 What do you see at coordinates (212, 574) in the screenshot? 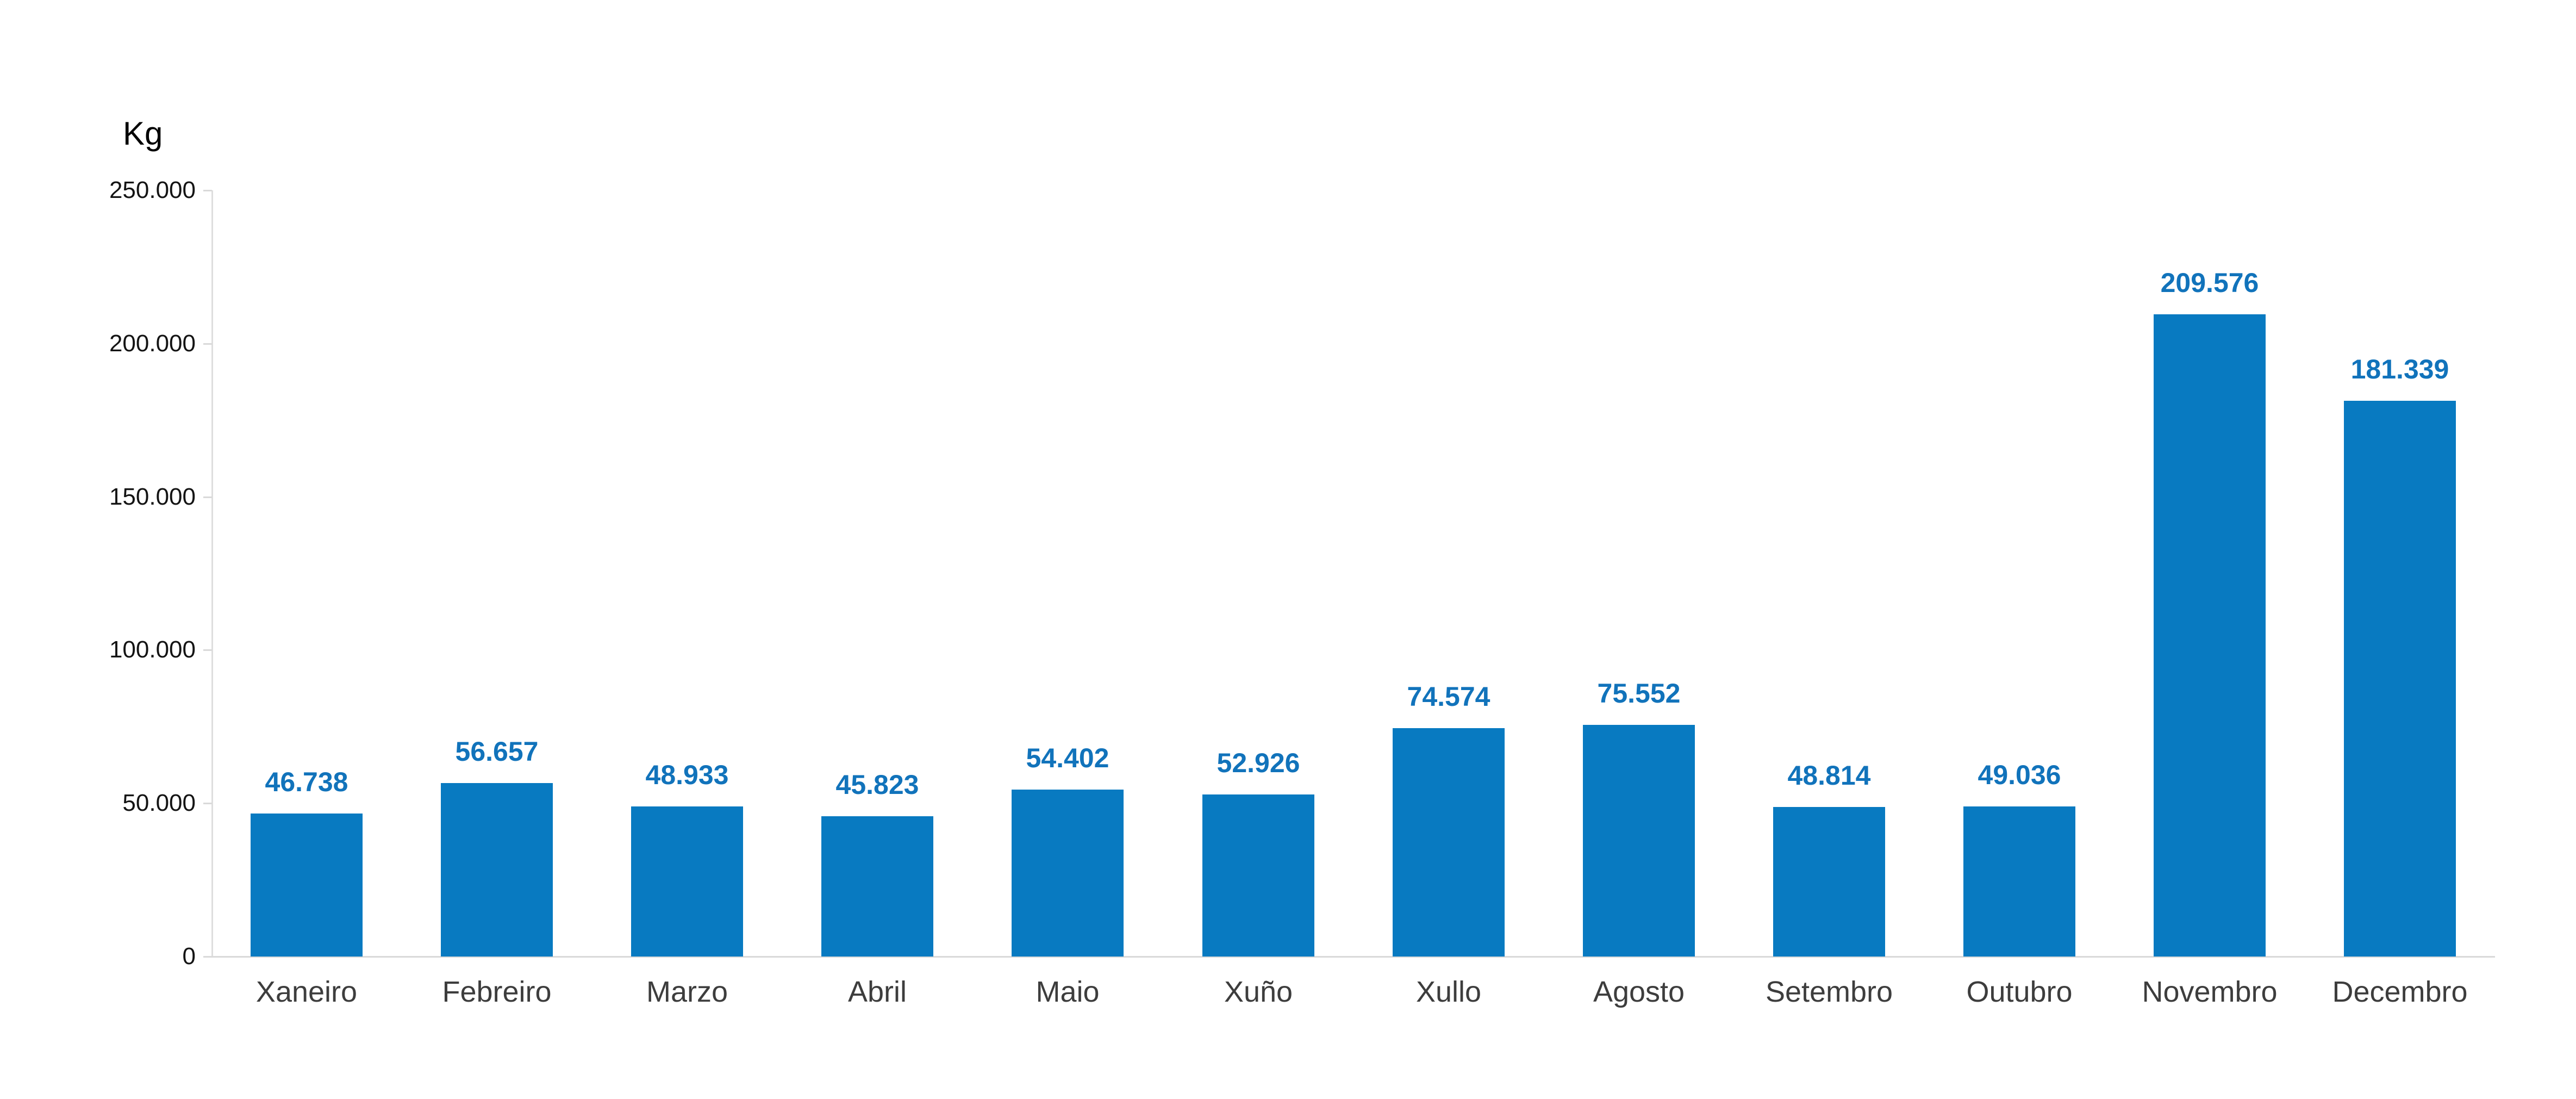
I see `y-axis-line` at bounding box center [212, 574].